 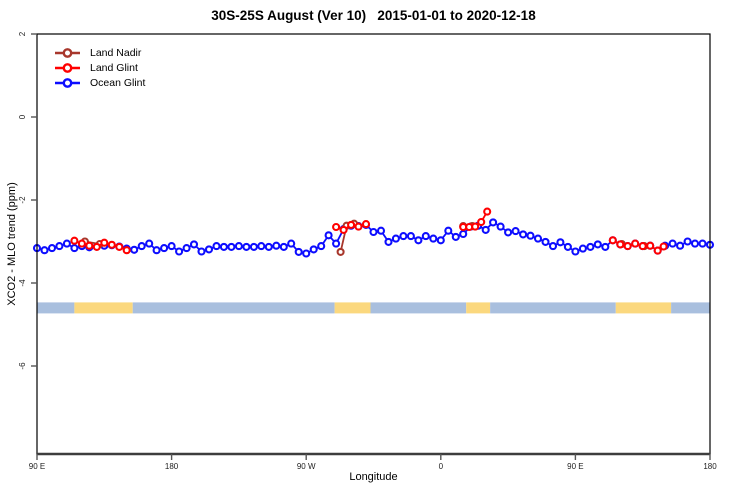 I want to click on legend-label: Land Nadir, so click(x=116, y=52).